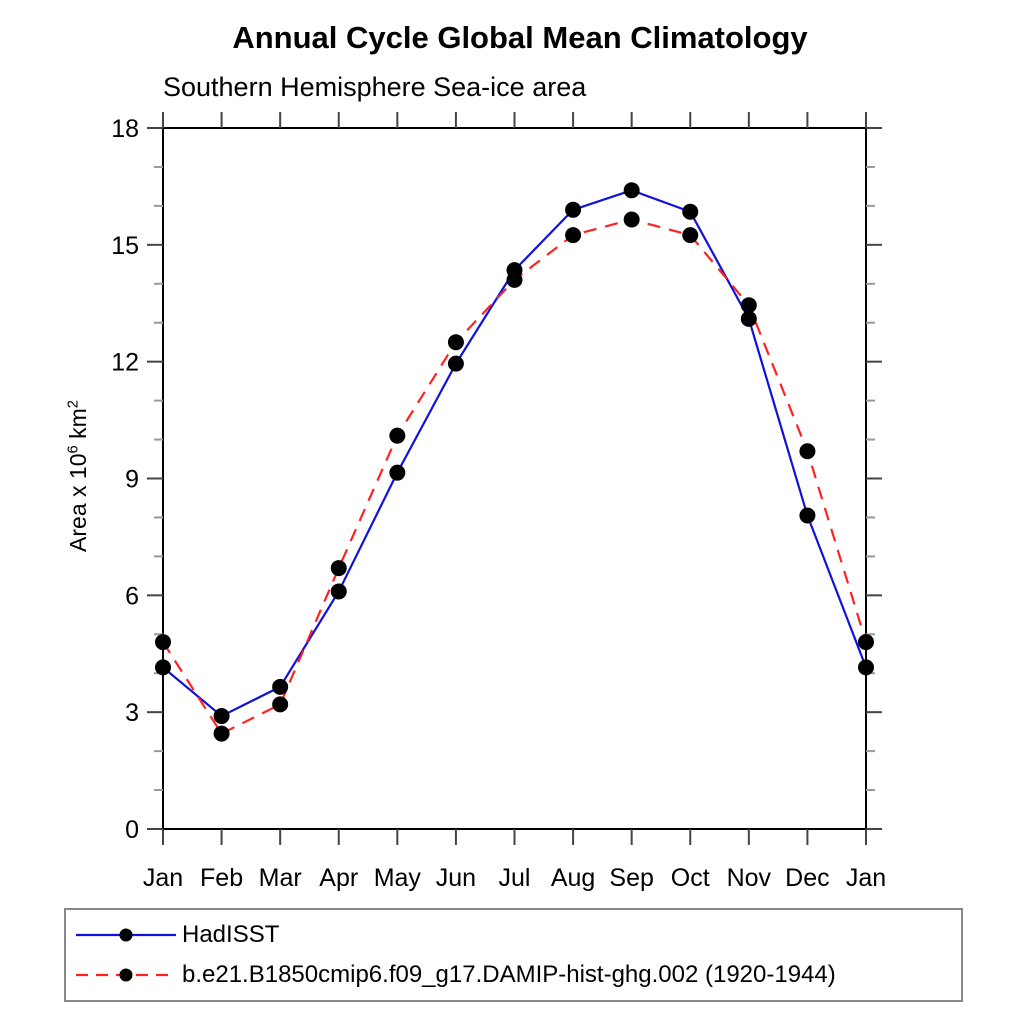 This screenshot has height=1024, width=1024. Describe the element at coordinates (338, 878) in the screenshot. I see `x-tick-label: Apr` at that location.